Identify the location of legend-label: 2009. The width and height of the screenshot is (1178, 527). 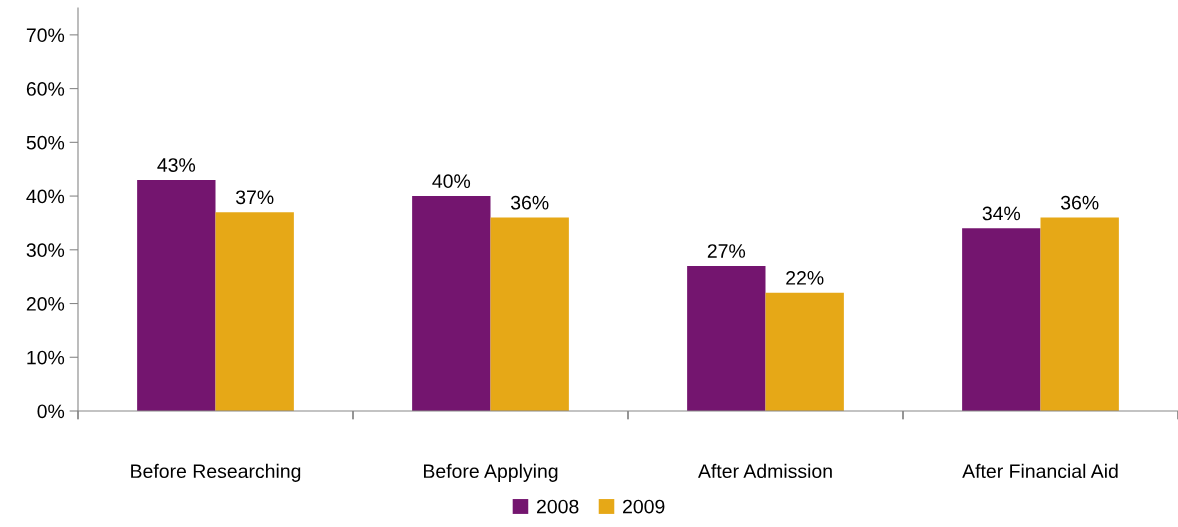
(644, 506).